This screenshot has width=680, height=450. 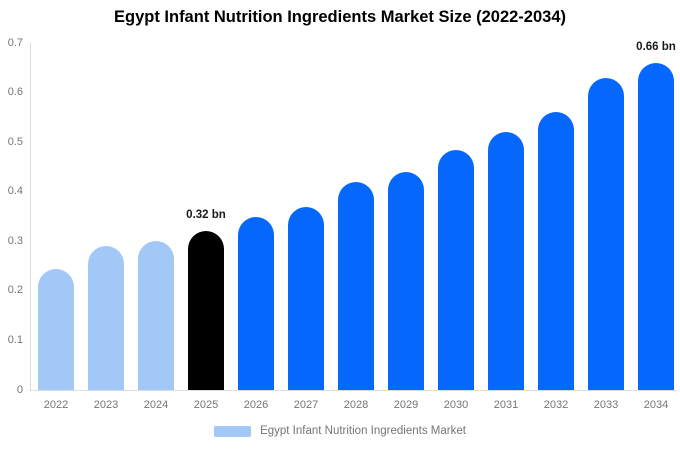 I want to click on value-label-2034: 0.66 bn, so click(x=656, y=46).